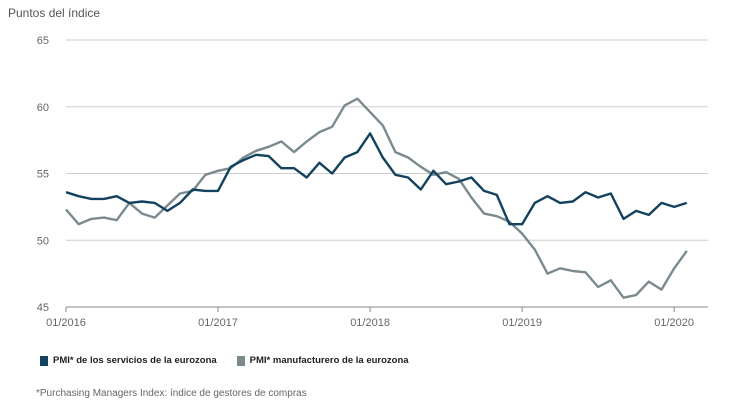  Describe the element at coordinates (43, 241) in the screenshot. I see `y-tick-label-50: 50` at that location.